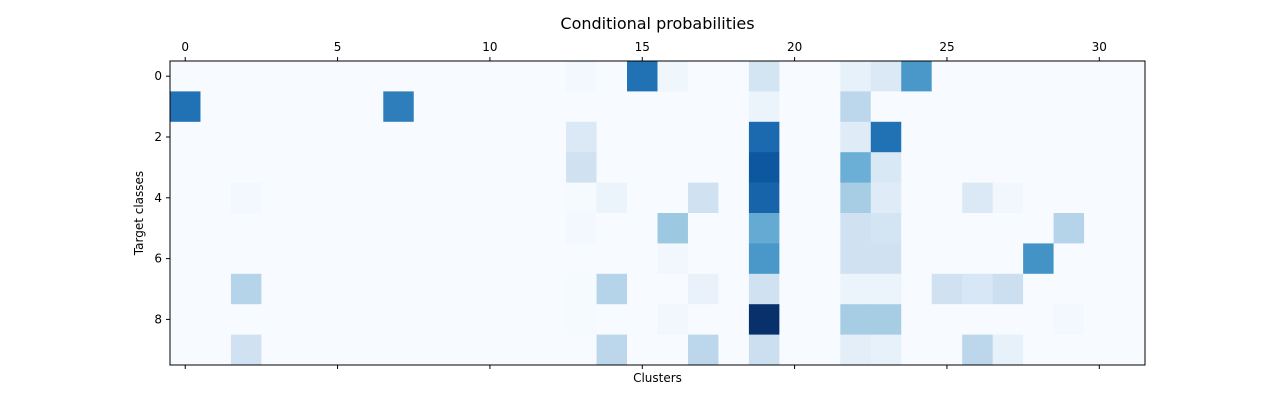 This screenshot has height=400, width=1280. I want to click on y-axis-label: Target classes, so click(139, 213).